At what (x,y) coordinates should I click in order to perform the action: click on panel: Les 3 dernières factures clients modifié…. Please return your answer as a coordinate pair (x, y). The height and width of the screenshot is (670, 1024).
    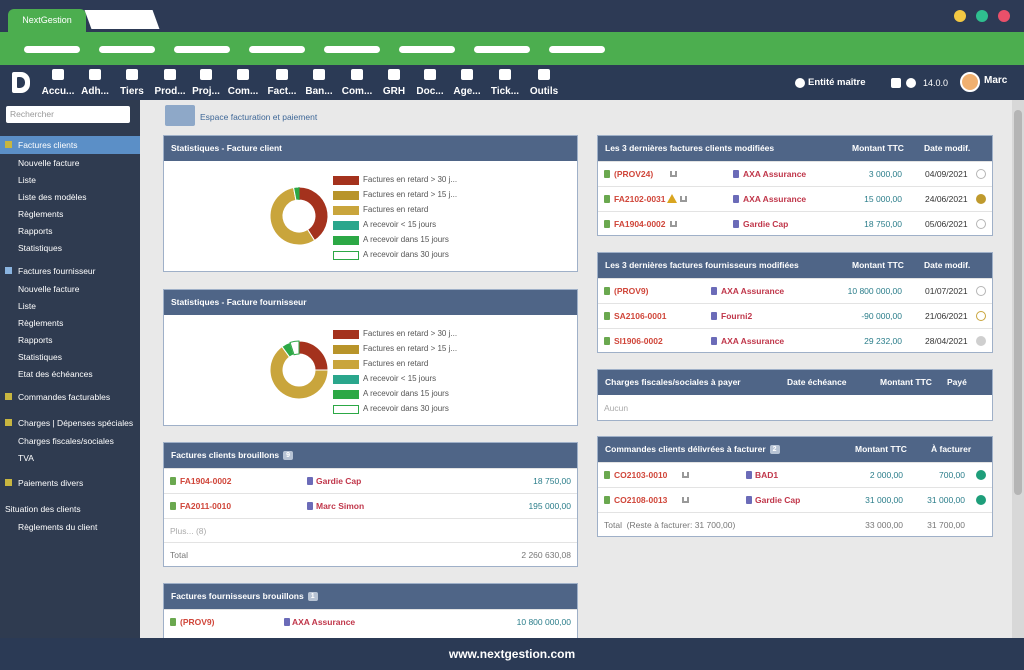
    Looking at the image, I should click on (795, 185).